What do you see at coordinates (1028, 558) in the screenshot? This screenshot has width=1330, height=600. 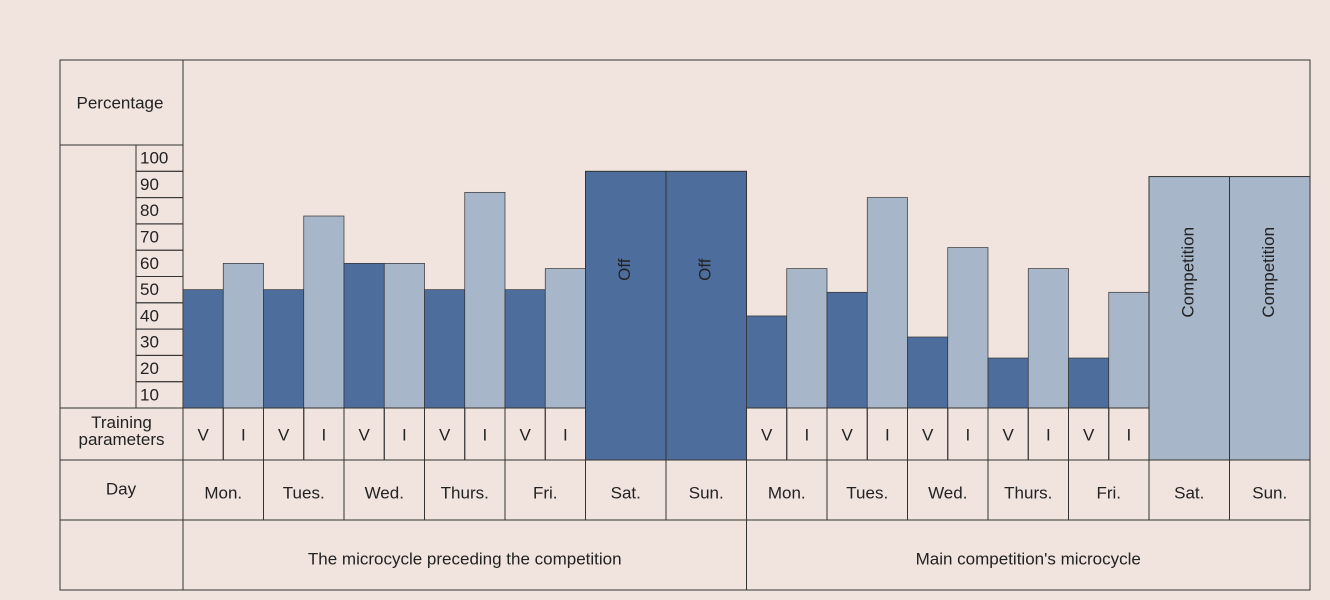 I see `period-label: Main competition's microcycle` at bounding box center [1028, 558].